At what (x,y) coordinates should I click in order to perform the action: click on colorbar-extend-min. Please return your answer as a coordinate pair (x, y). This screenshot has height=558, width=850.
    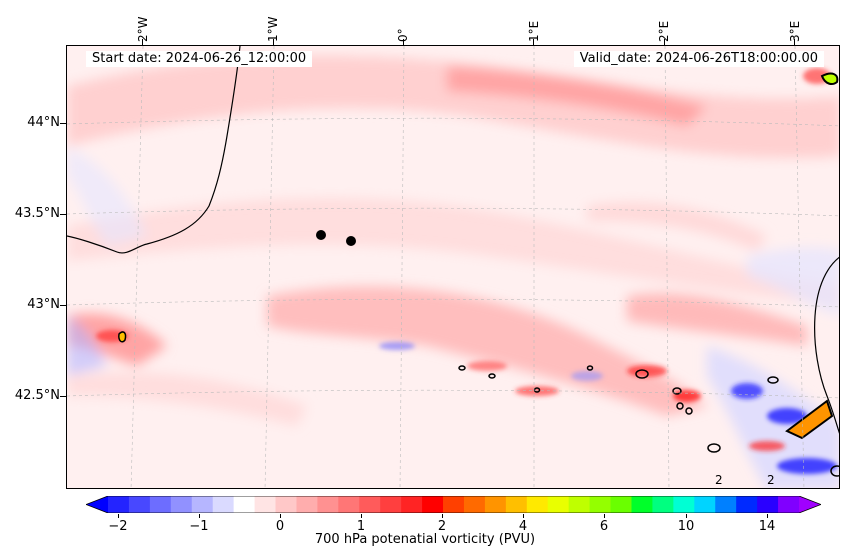
    Looking at the image, I should click on (97, 504).